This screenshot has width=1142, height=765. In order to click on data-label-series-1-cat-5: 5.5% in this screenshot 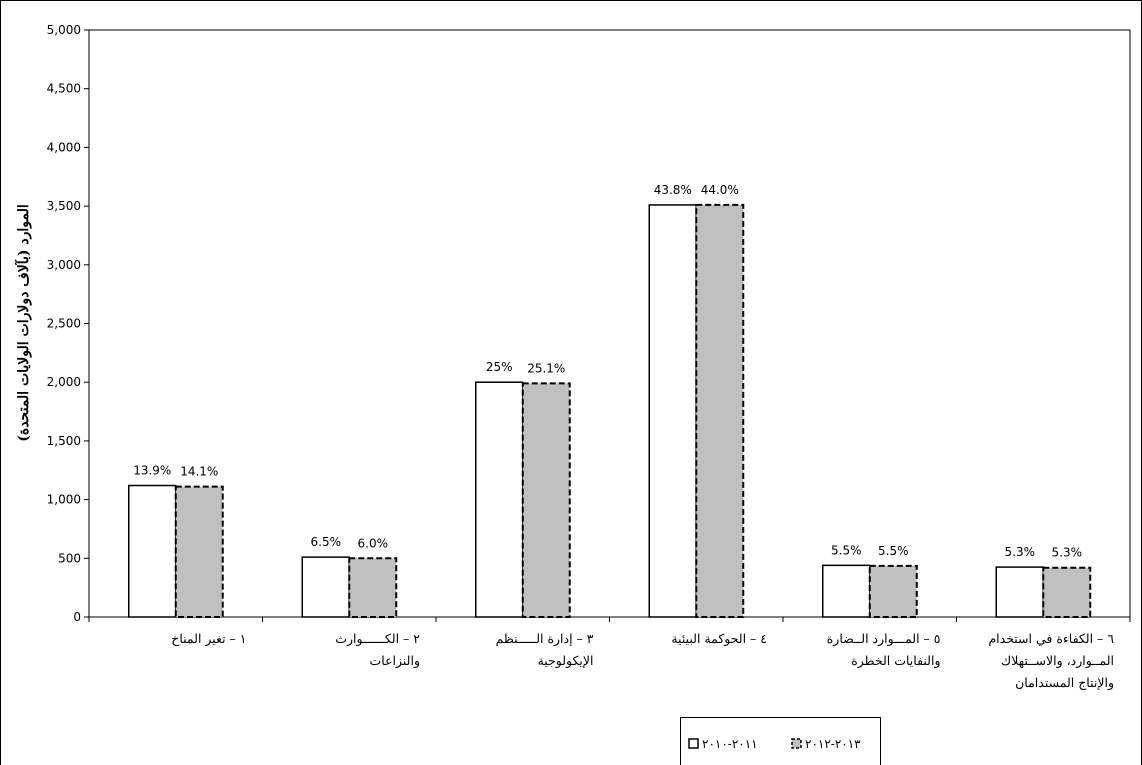, I will do `click(846, 550)`.